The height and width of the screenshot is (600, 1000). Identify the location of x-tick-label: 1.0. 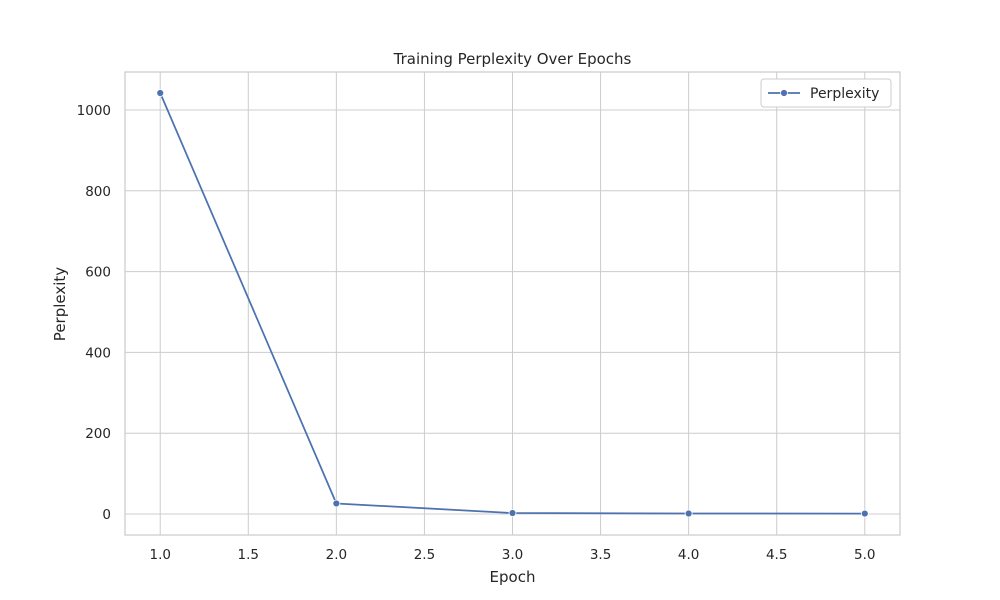
(159, 555).